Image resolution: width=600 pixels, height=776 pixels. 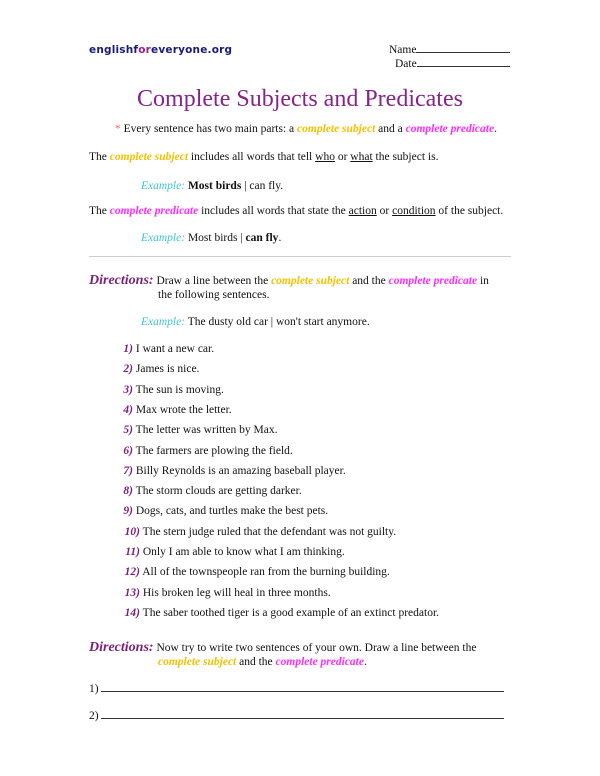 What do you see at coordinates (132, 552) in the screenshot?
I see `sentence-number: 11)` at bounding box center [132, 552].